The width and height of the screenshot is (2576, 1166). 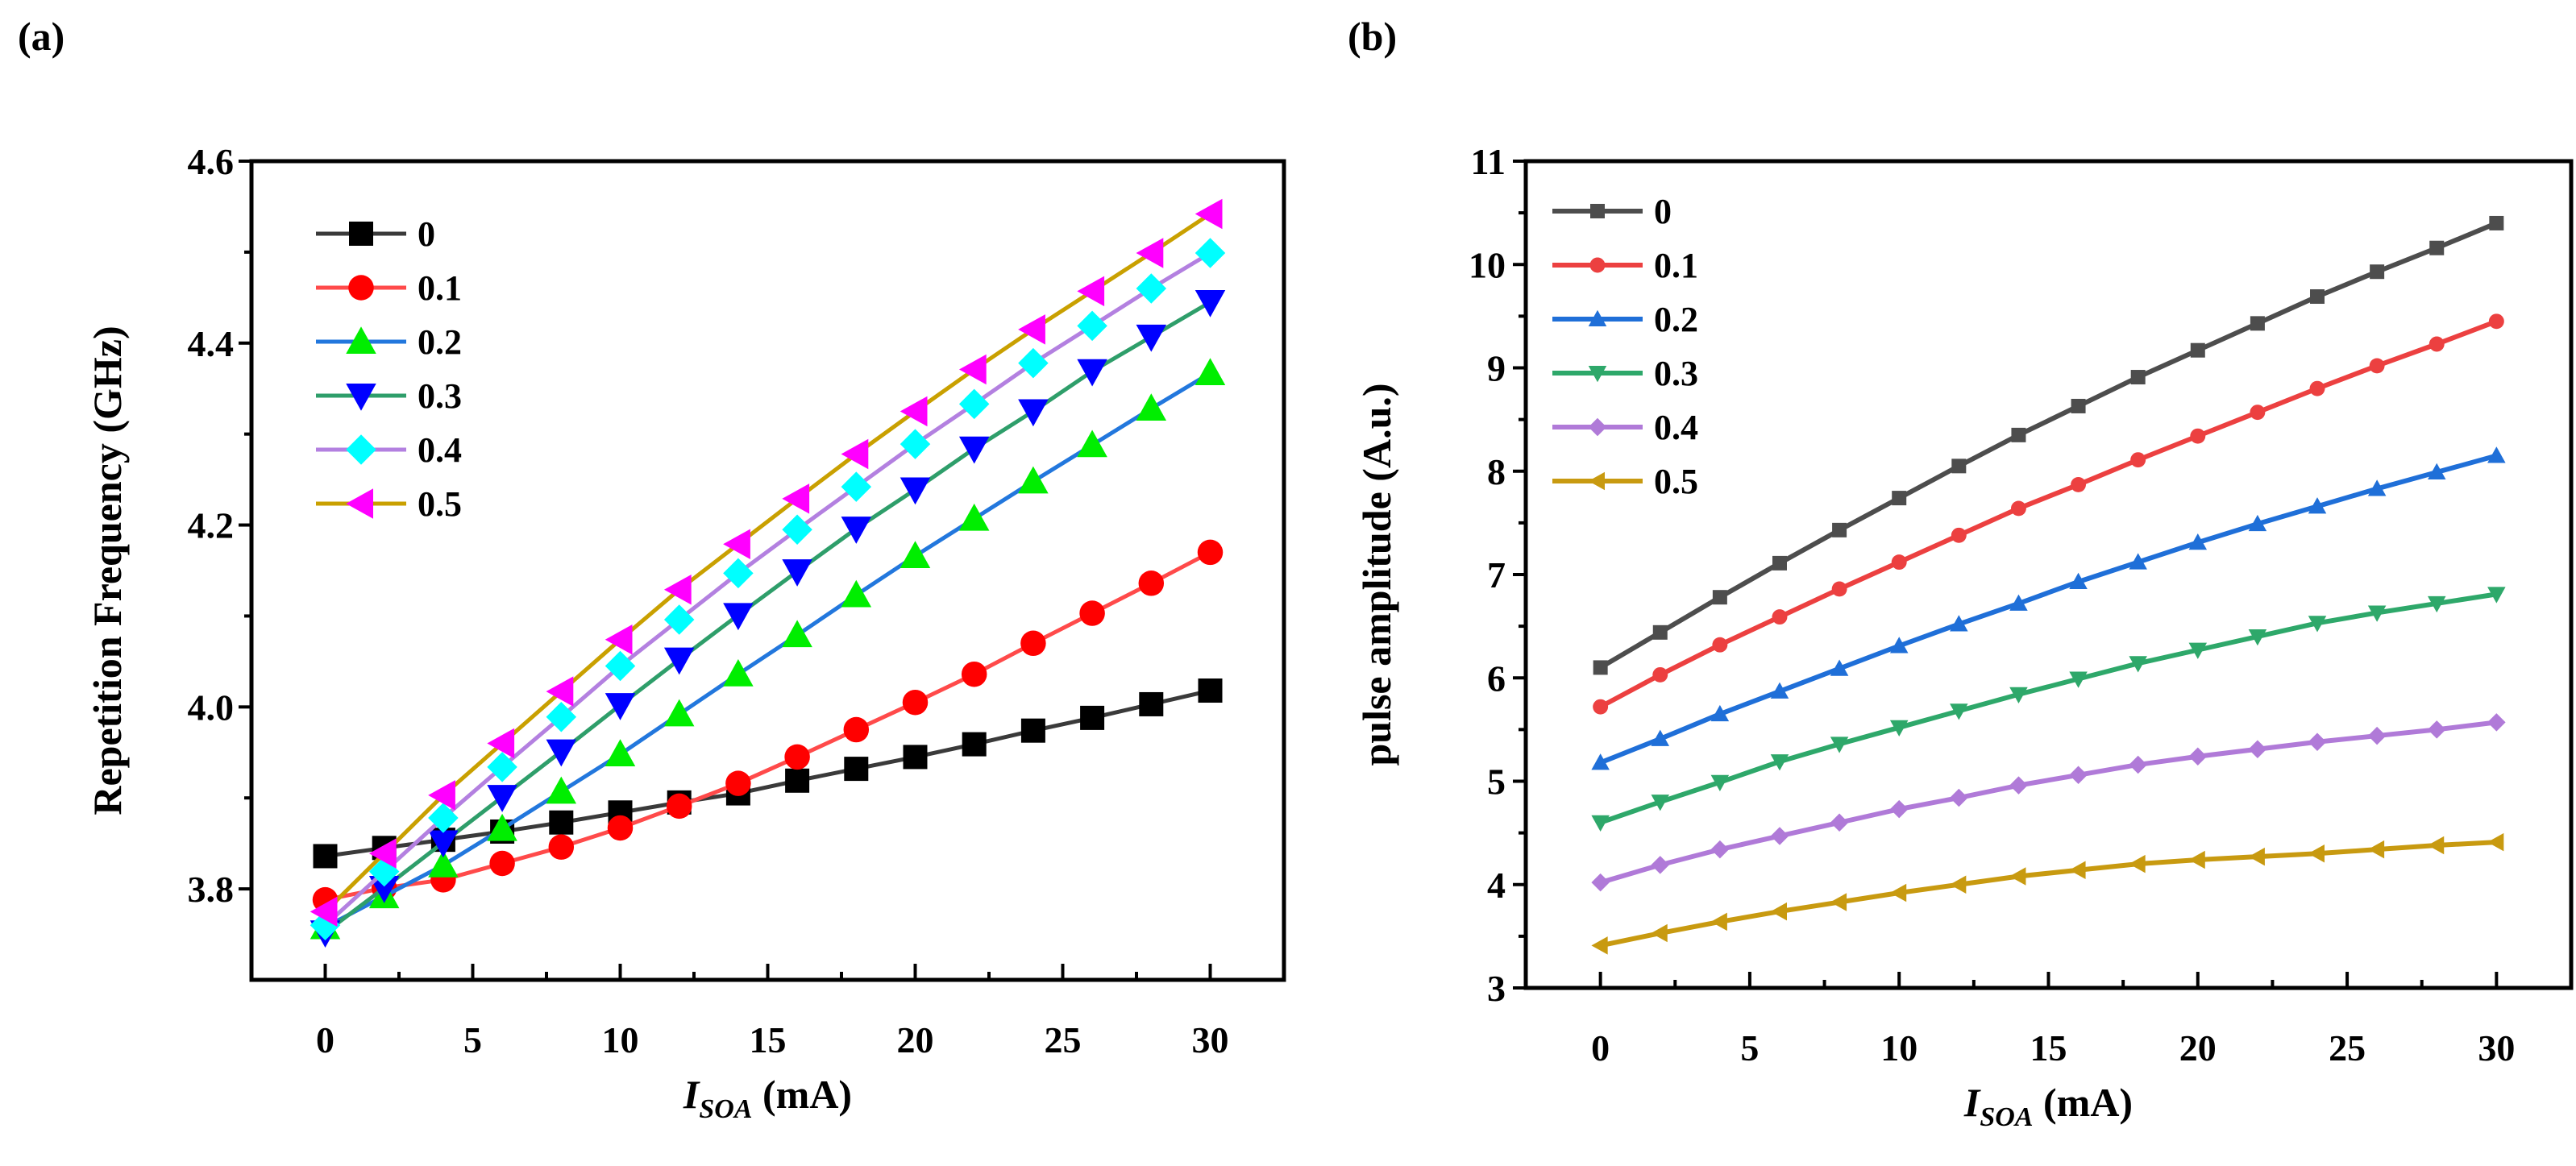 What do you see at coordinates (1376, 574) in the screenshot?
I see `y-axis-label: pulse amplitude (A.u.)` at bounding box center [1376, 574].